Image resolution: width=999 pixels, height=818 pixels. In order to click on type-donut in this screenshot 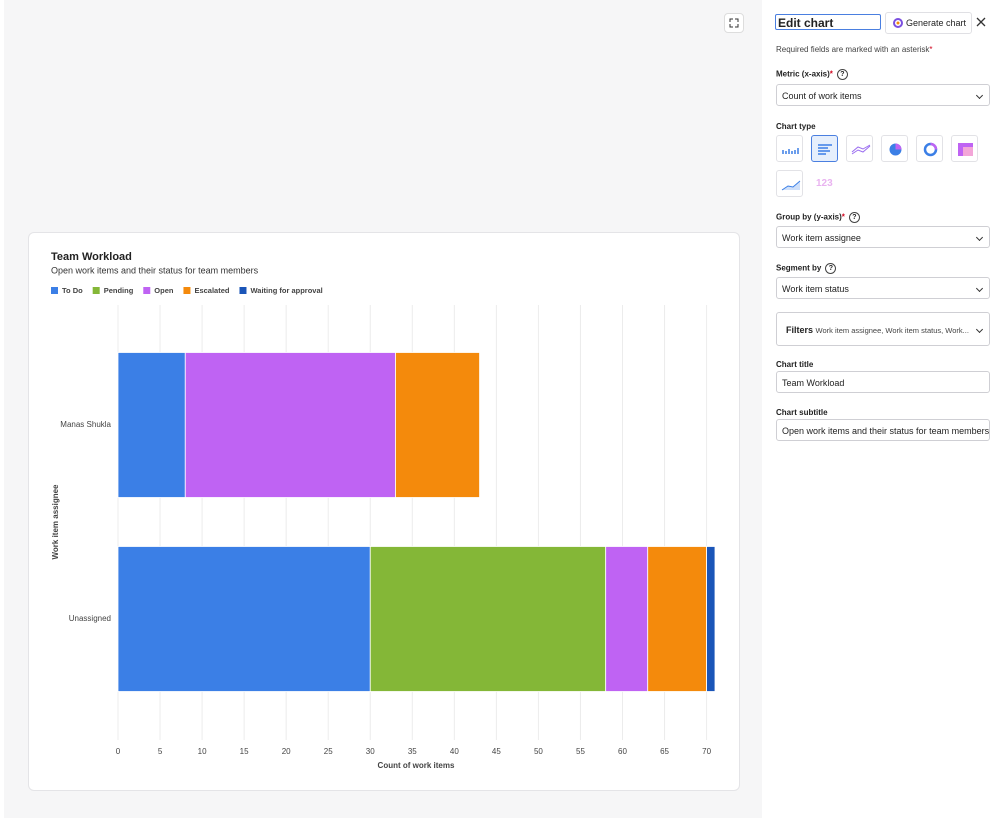, I will do `click(929, 148)`.